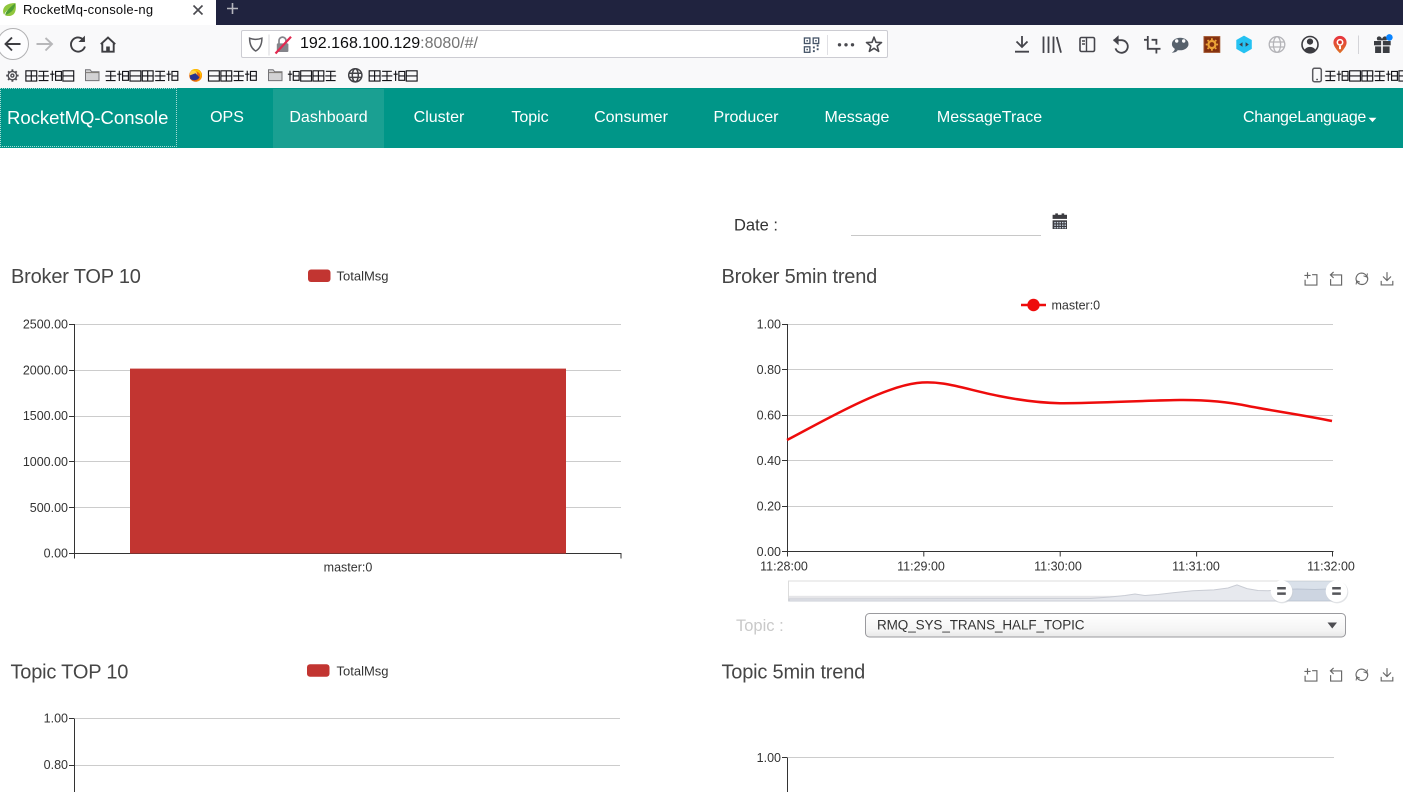 This screenshot has height=792, width=1403. Describe the element at coordinates (794, 673) in the screenshot. I see `svg-text: Topic 5min trend` at that location.